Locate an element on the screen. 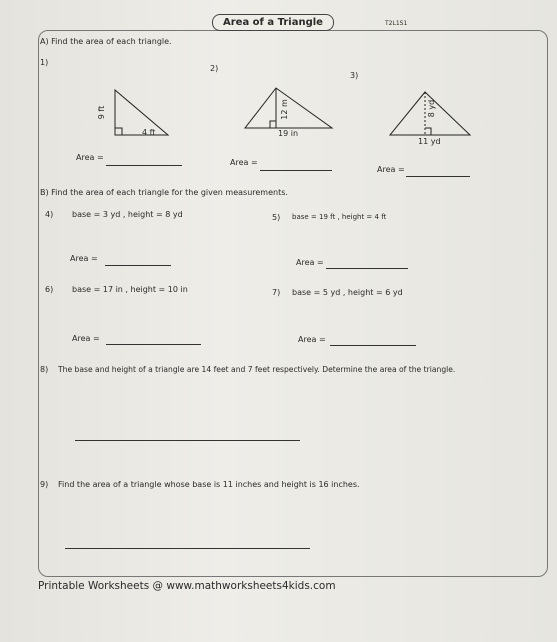  dimension: 11 yd is located at coordinates (429, 141).